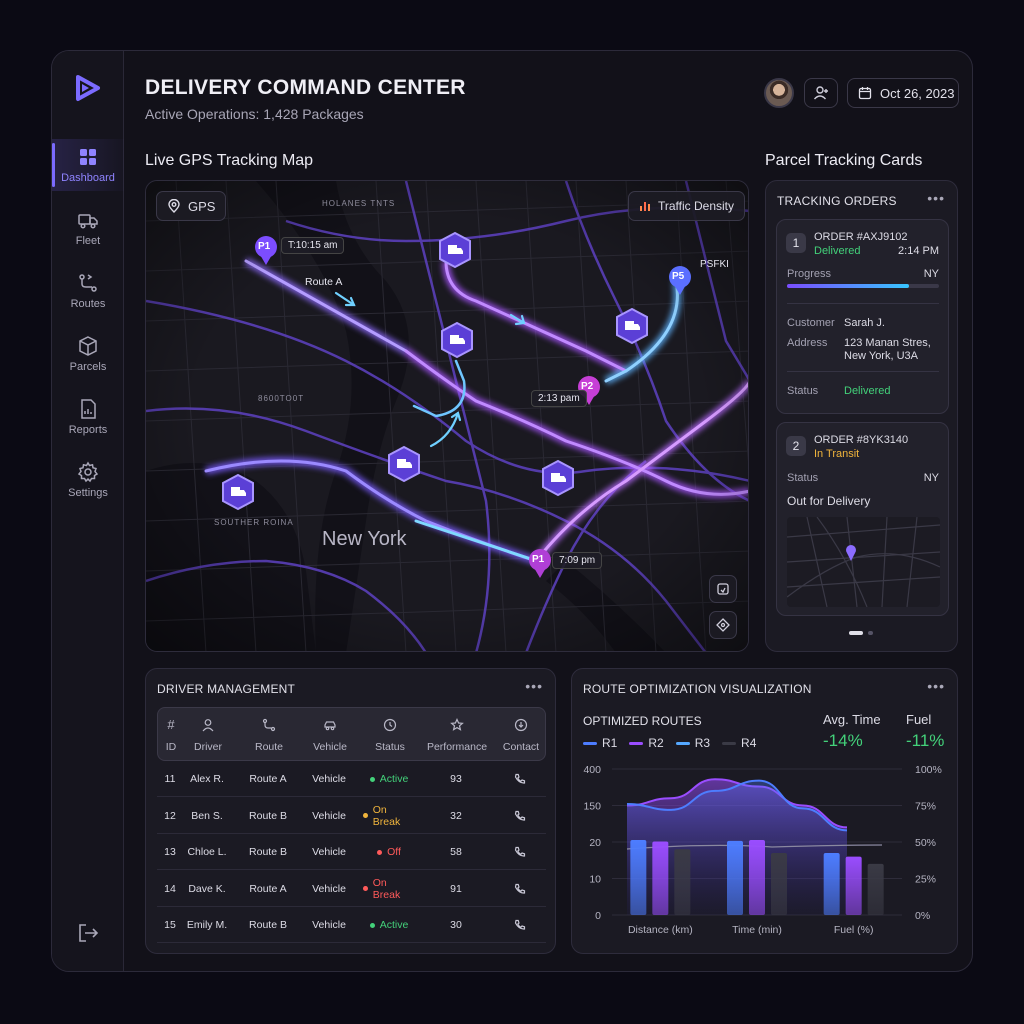 The height and width of the screenshot is (1024, 1024). Describe the element at coordinates (88, 480) in the screenshot. I see `sidebar-item-settings: Settings` at that location.